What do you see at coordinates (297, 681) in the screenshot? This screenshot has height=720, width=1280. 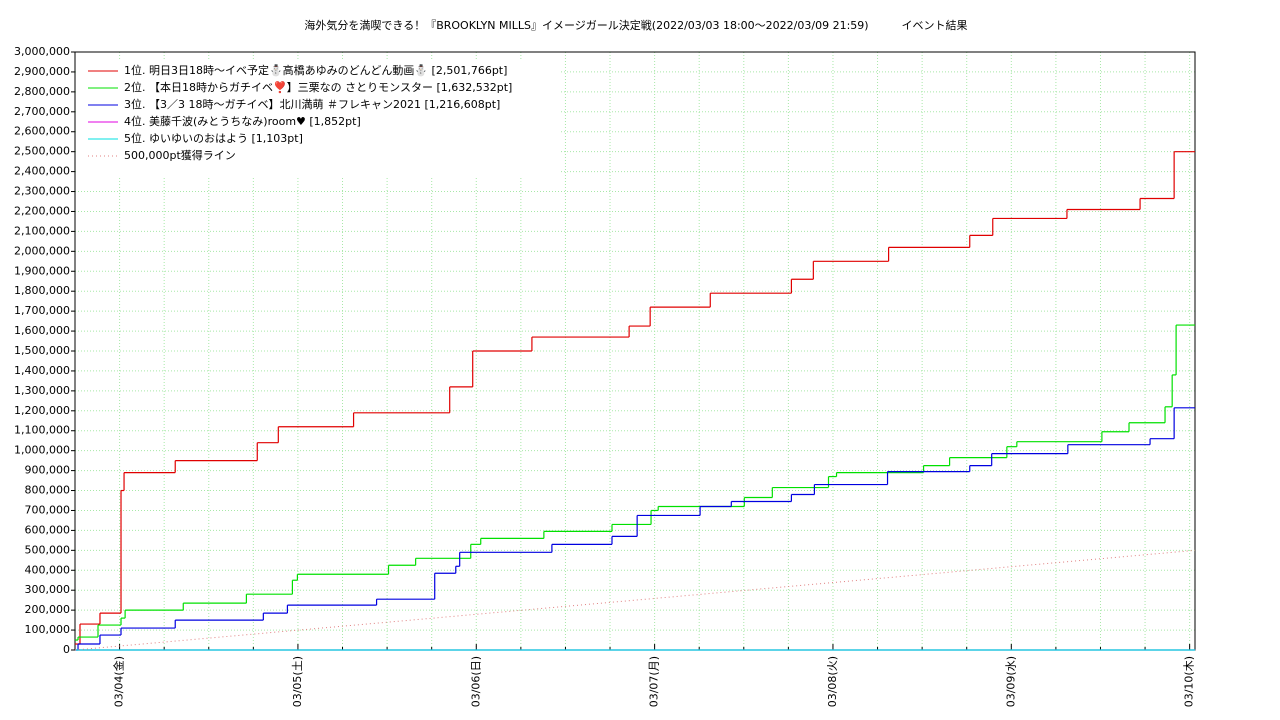 I see `x-tick-label: 03/05(土)` at bounding box center [297, 681].